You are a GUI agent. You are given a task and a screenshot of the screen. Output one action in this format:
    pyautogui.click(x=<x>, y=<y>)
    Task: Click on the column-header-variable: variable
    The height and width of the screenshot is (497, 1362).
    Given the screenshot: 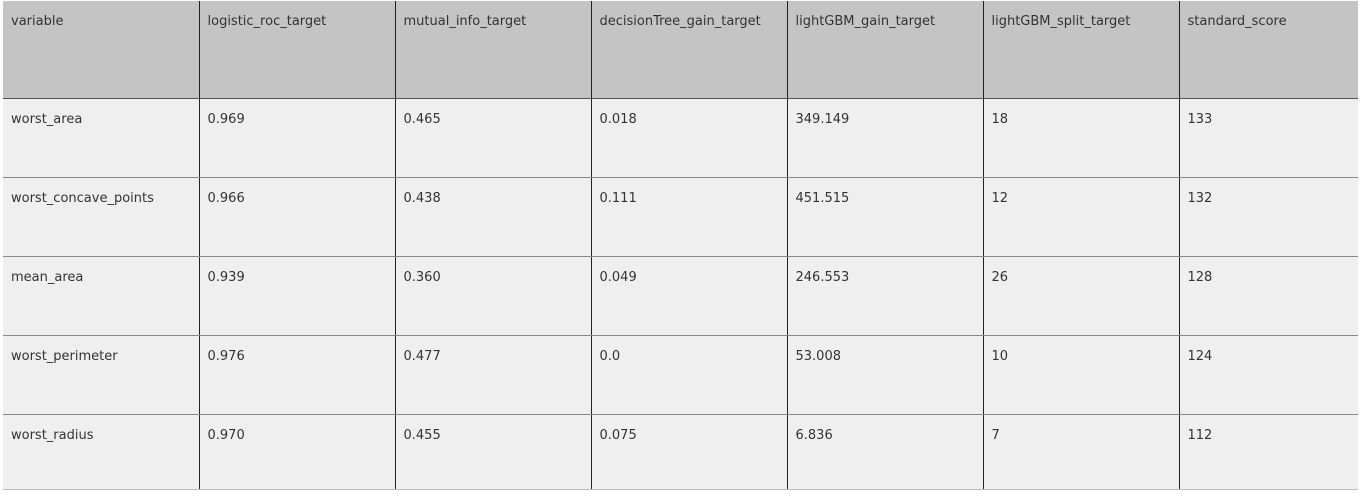 What is the action you would take?
    pyautogui.click(x=101, y=50)
    